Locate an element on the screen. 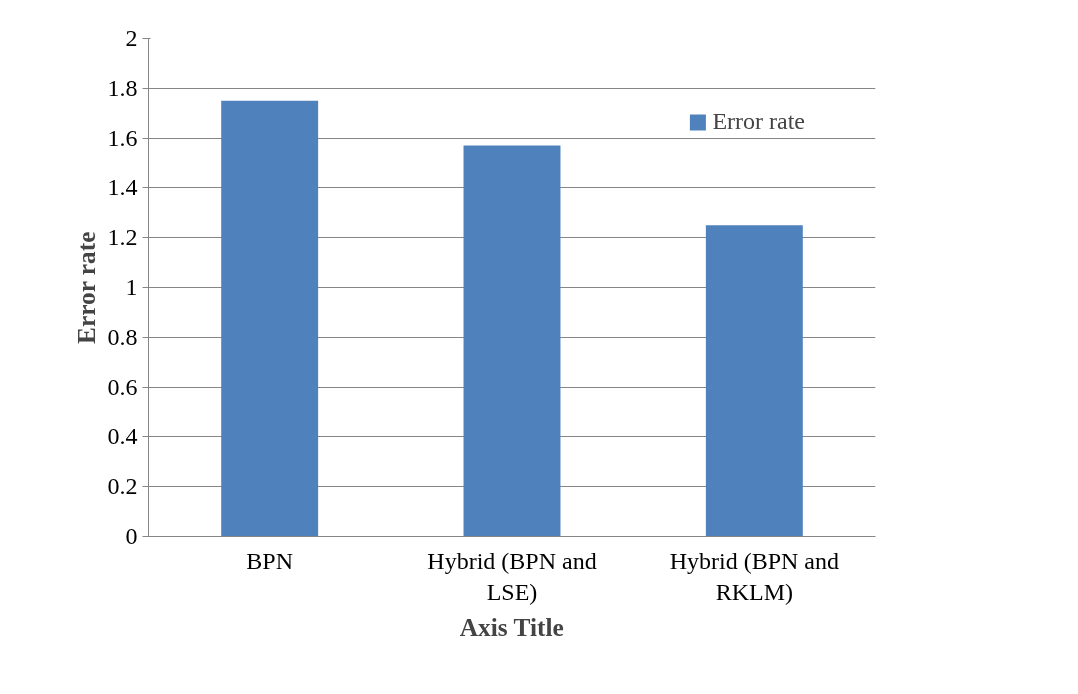 The height and width of the screenshot is (694, 1078). x-tick-label: BPN is located at coordinates (270, 560).